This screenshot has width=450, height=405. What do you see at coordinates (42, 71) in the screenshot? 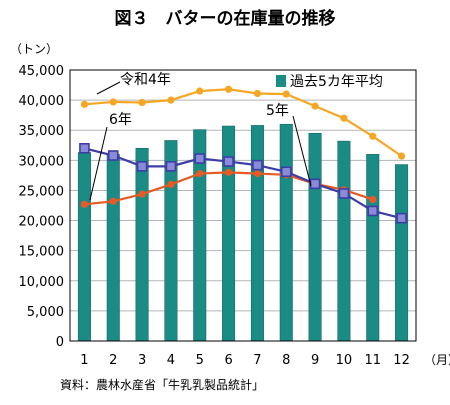
I see `y-tick-label: 45,000` at bounding box center [42, 71].